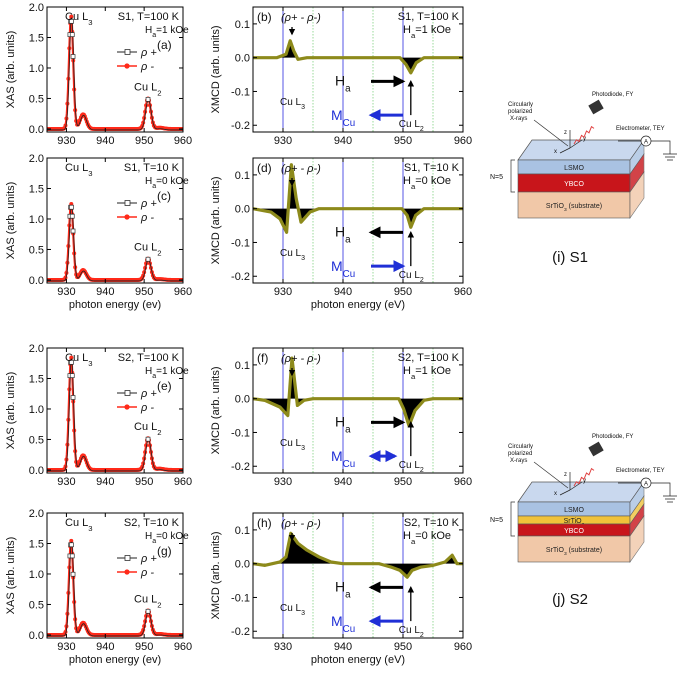 This screenshot has height=676, width=685. What do you see at coordinates (411, 632) in the screenshot?
I see `marker-label-l2: Cu L2` at bounding box center [411, 632].